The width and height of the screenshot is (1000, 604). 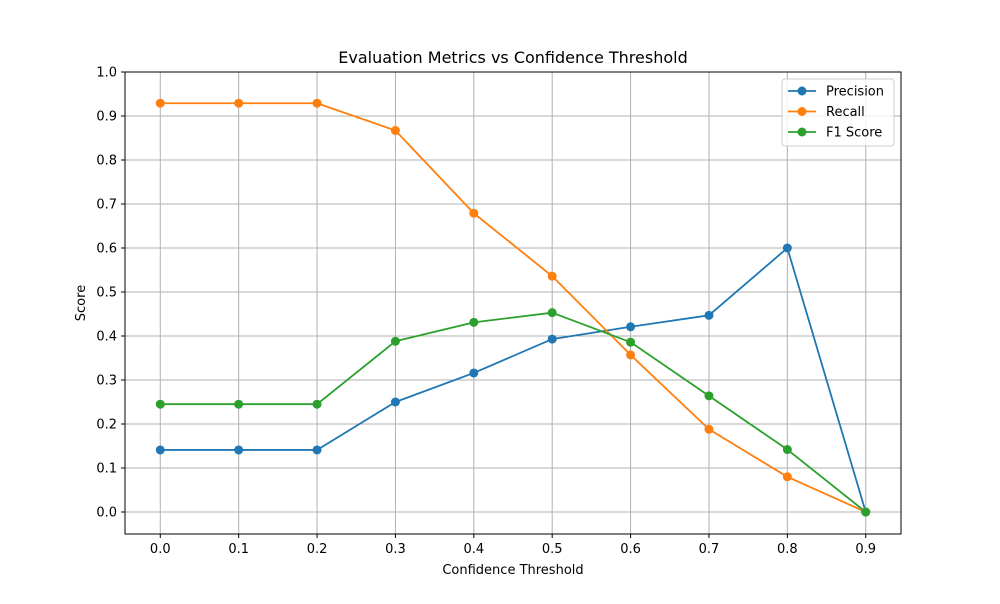 What do you see at coordinates (106, 117) in the screenshot?
I see `y-tick-label: 0.9` at bounding box center [106, 117].